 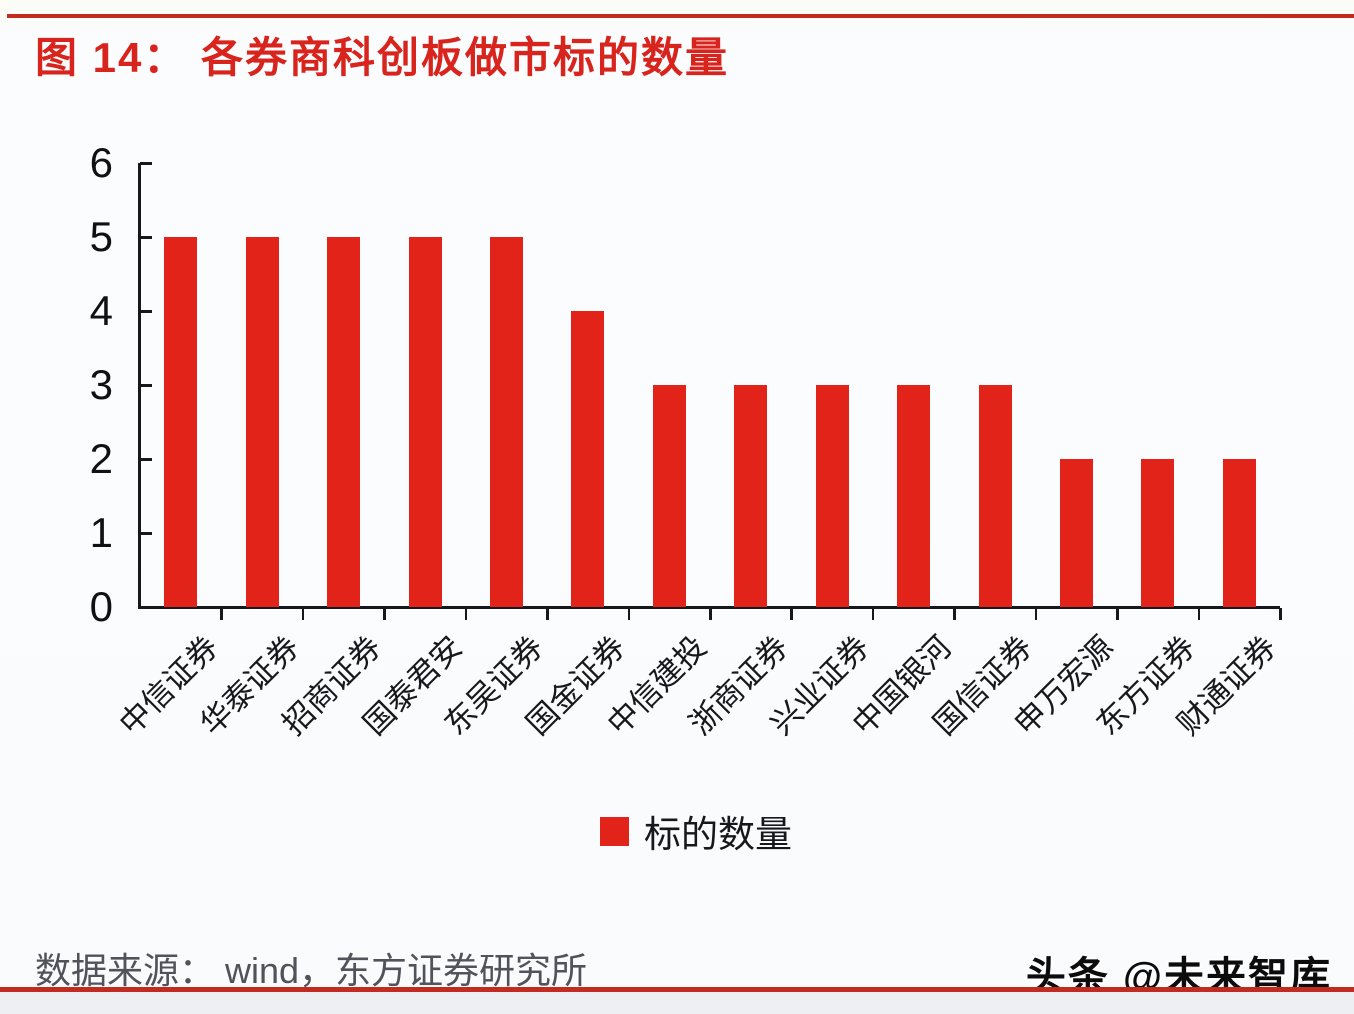 I want to click on legend-swatch-icon, so click(x=614, y=831).